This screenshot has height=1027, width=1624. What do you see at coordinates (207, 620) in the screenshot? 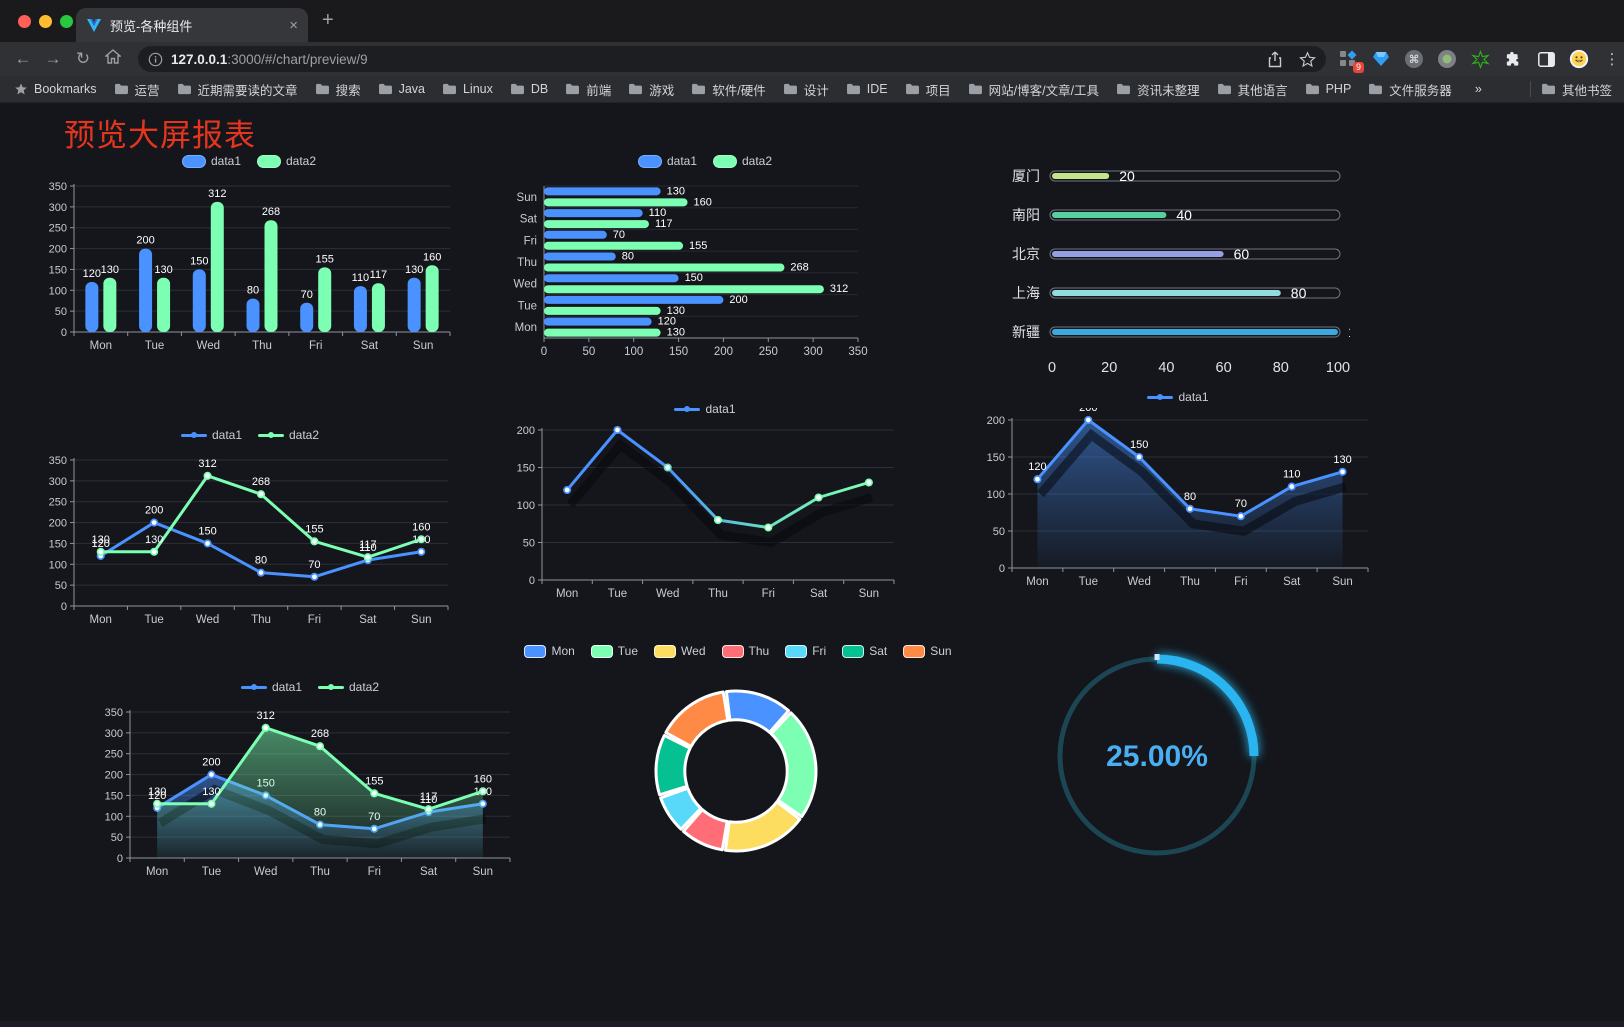
I see `svg-text: Wed` at bounding box center [207, 620].